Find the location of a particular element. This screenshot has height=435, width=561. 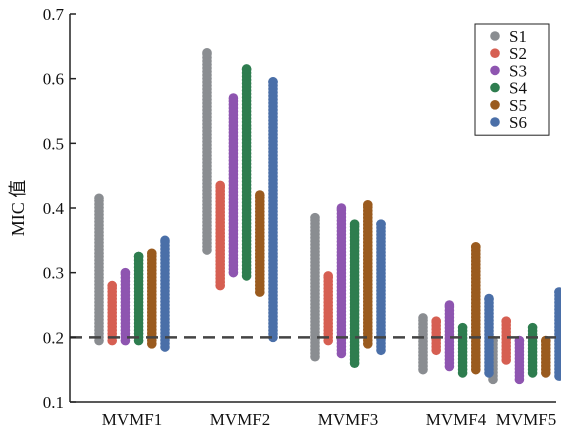

legend-label: S6 is located at coordinates (518, 122).